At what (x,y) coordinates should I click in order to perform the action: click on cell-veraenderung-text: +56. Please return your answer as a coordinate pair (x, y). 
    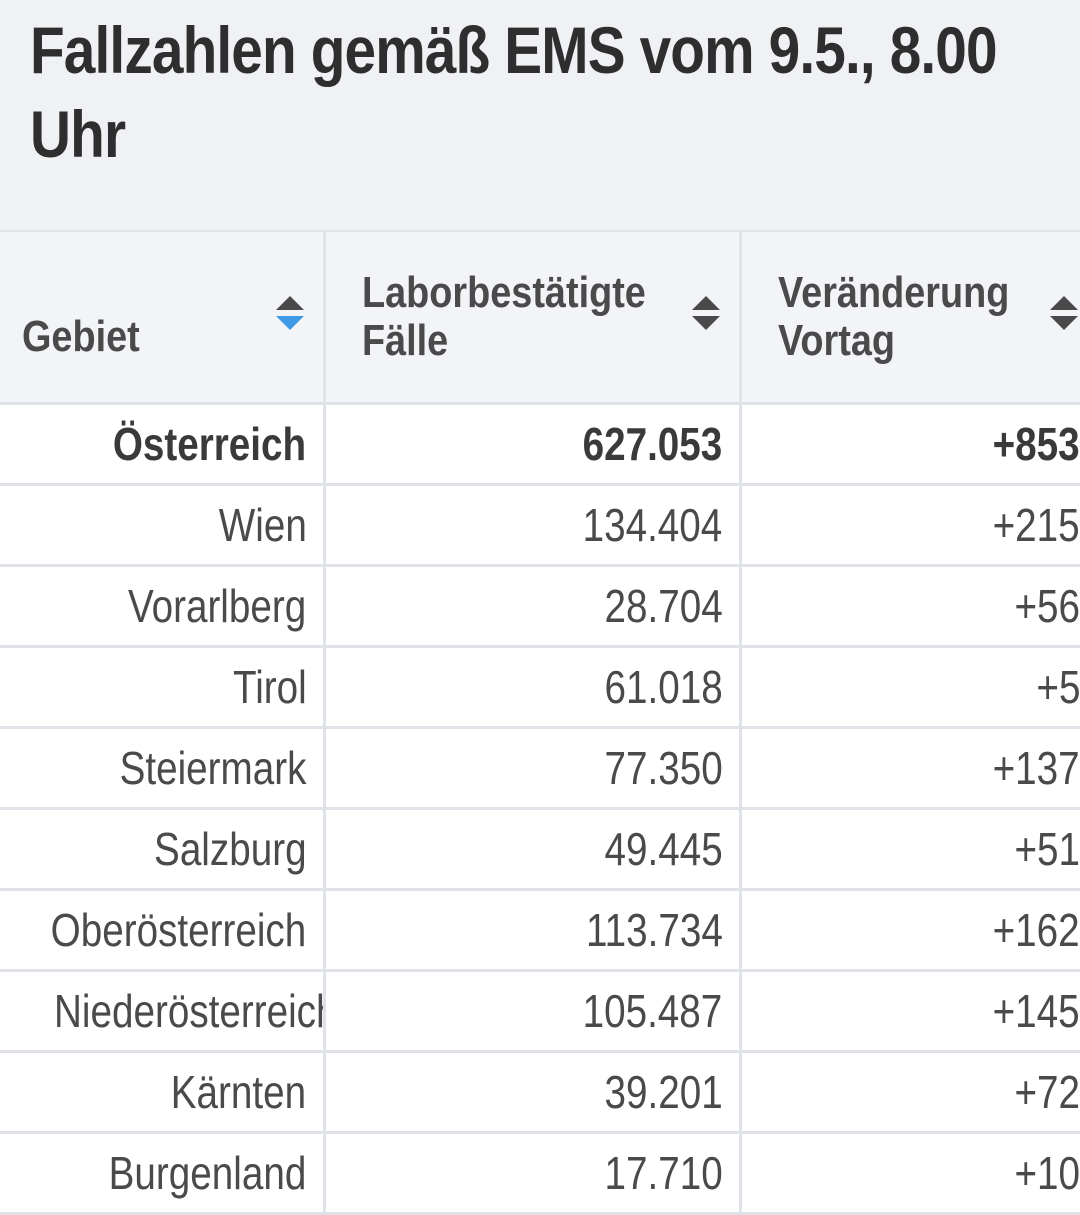
    Looking at the image, I should click on (1047, 606).